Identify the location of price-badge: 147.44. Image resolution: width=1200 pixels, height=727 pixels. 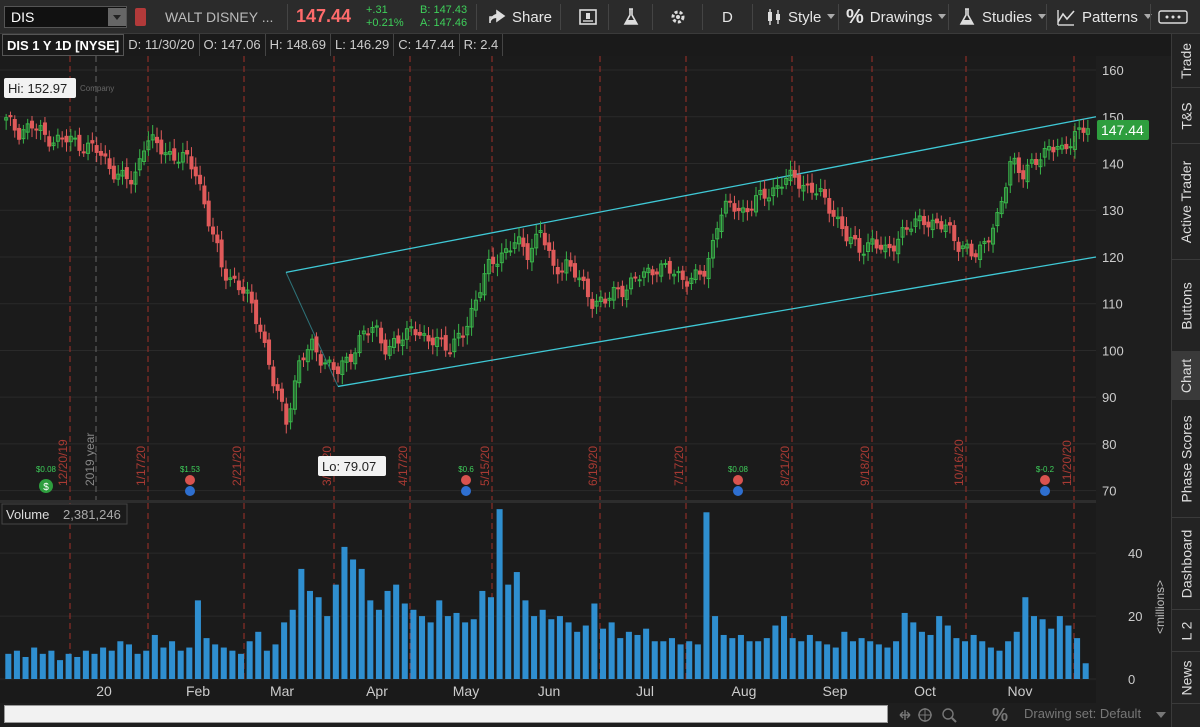
(1123, 130).